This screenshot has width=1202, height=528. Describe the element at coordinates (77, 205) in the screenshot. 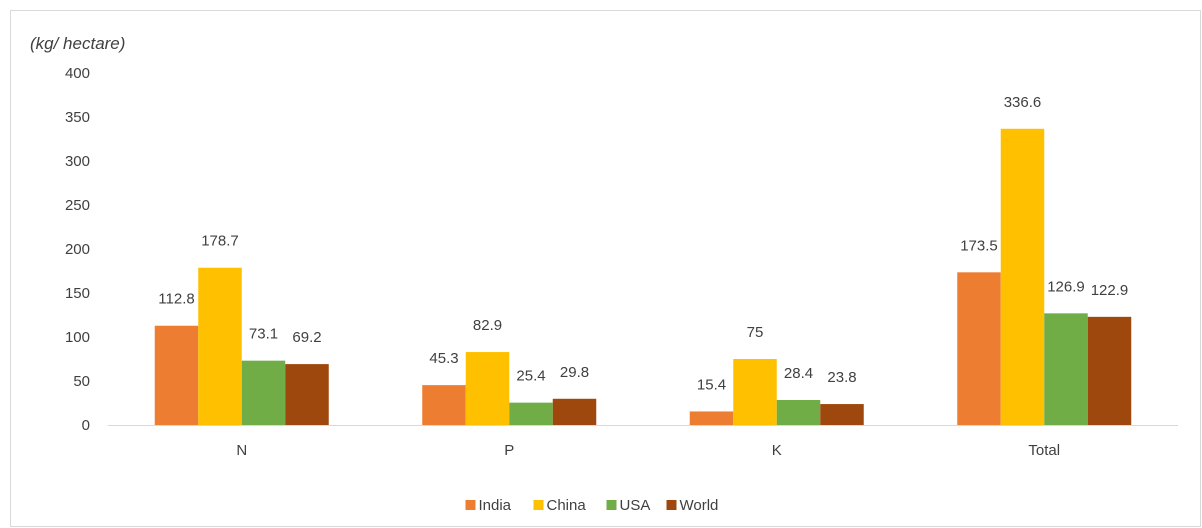

I see `y-tick-label: 250` at that location.